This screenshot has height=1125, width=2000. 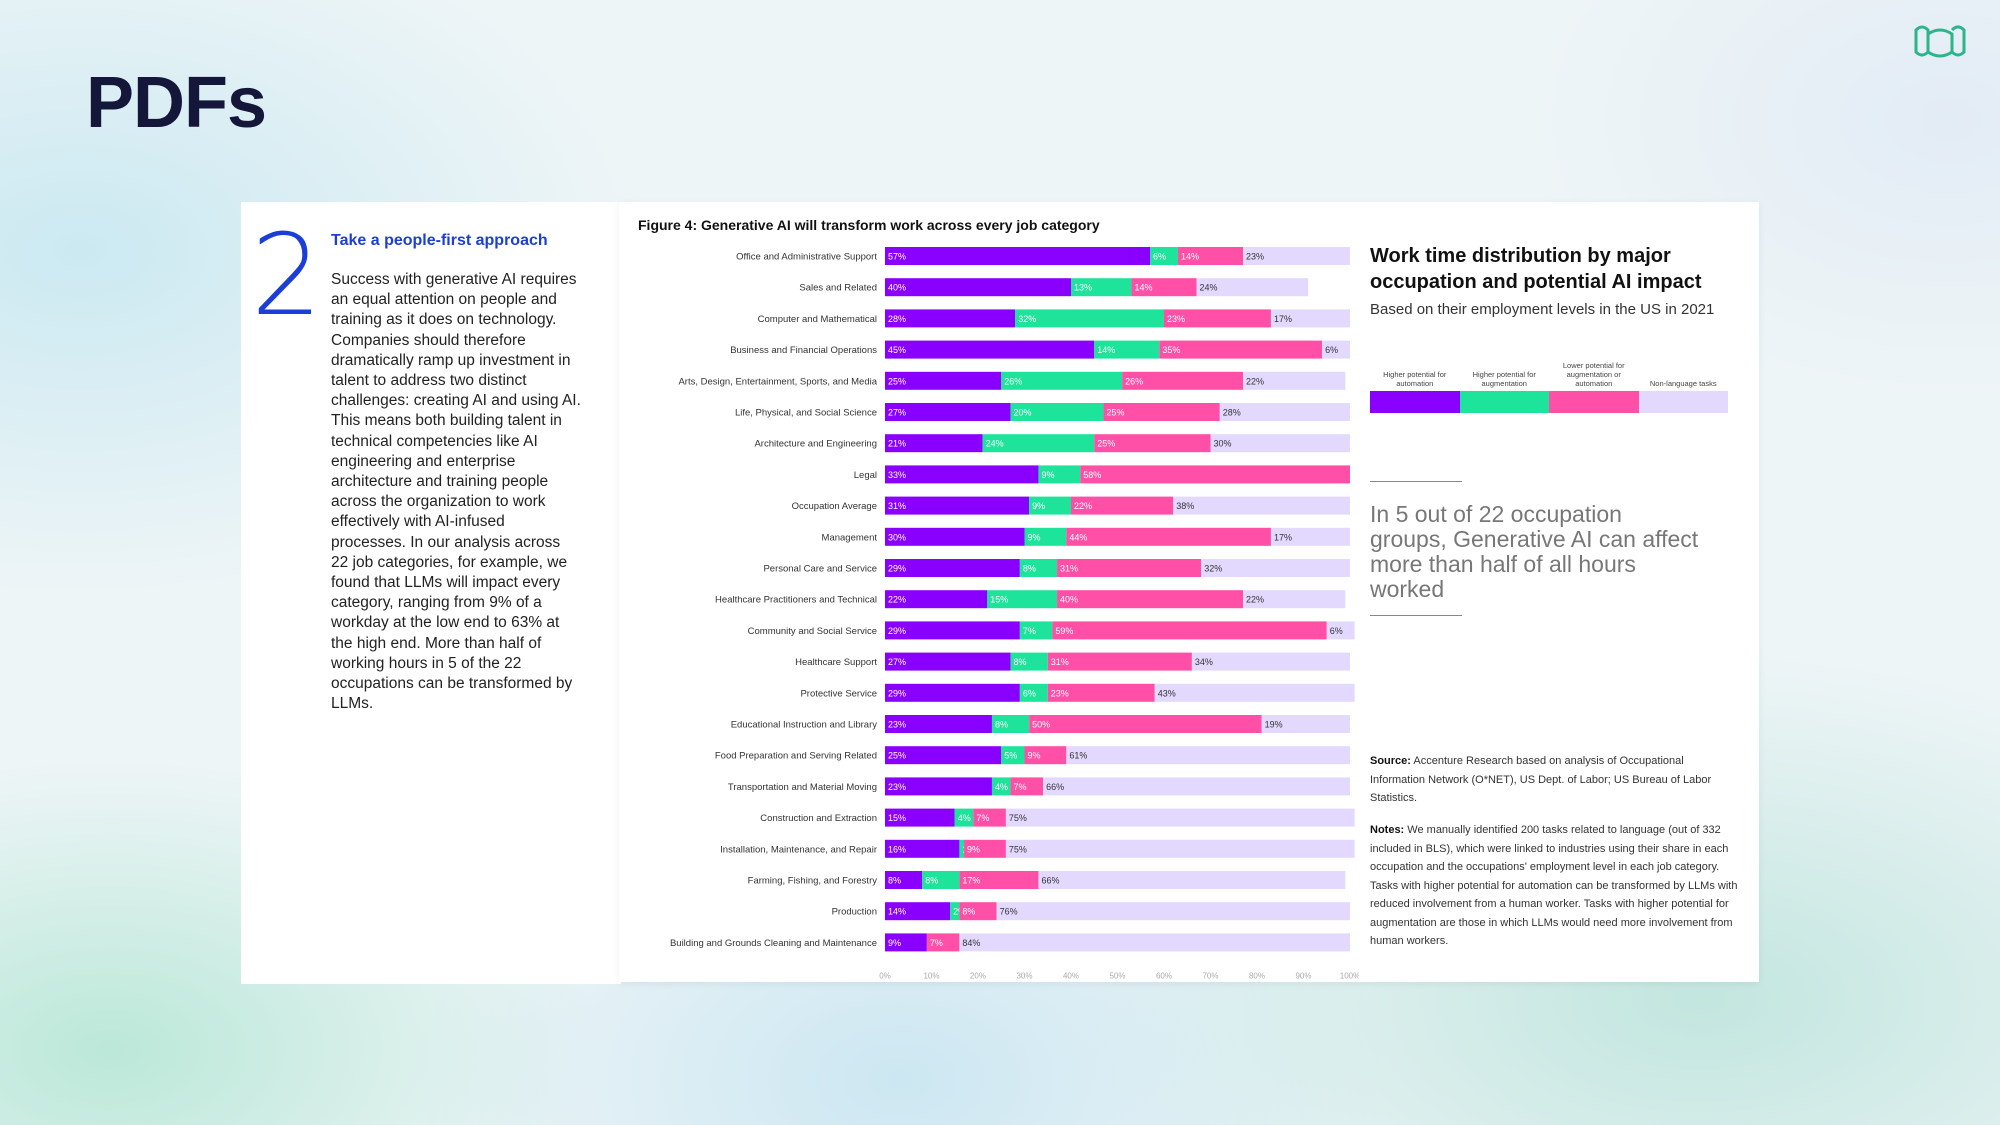 I want to click on category-label: Community and Social Service, so click(x=812, y=631).